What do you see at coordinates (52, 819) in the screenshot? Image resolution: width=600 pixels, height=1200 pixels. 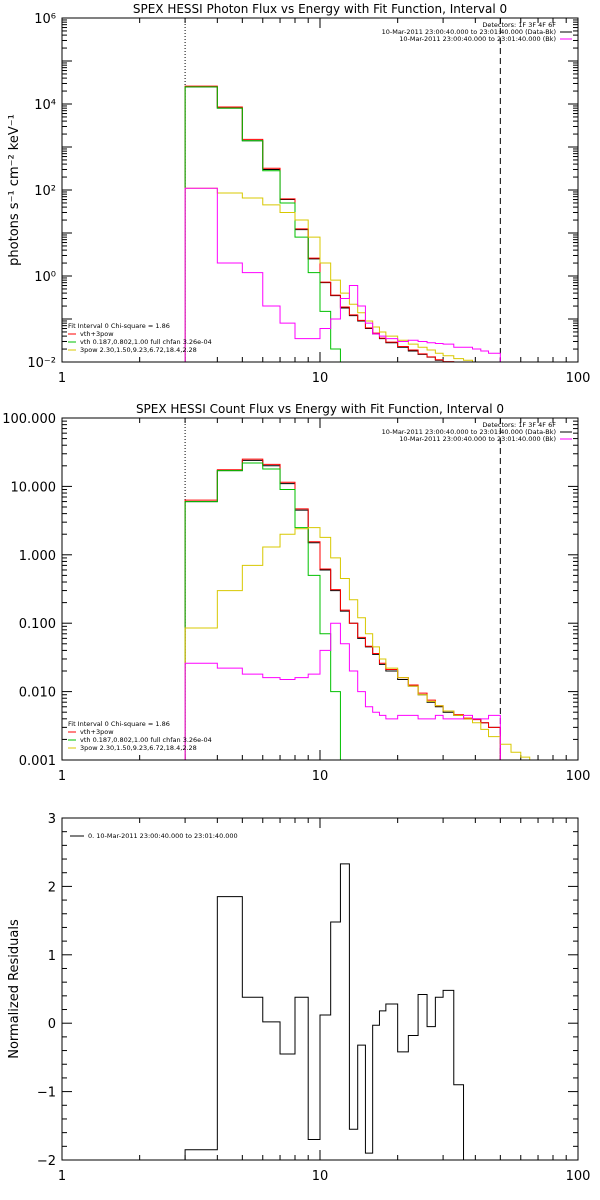 I see `y-tick-label: 3` at bounding box center [52, 819].